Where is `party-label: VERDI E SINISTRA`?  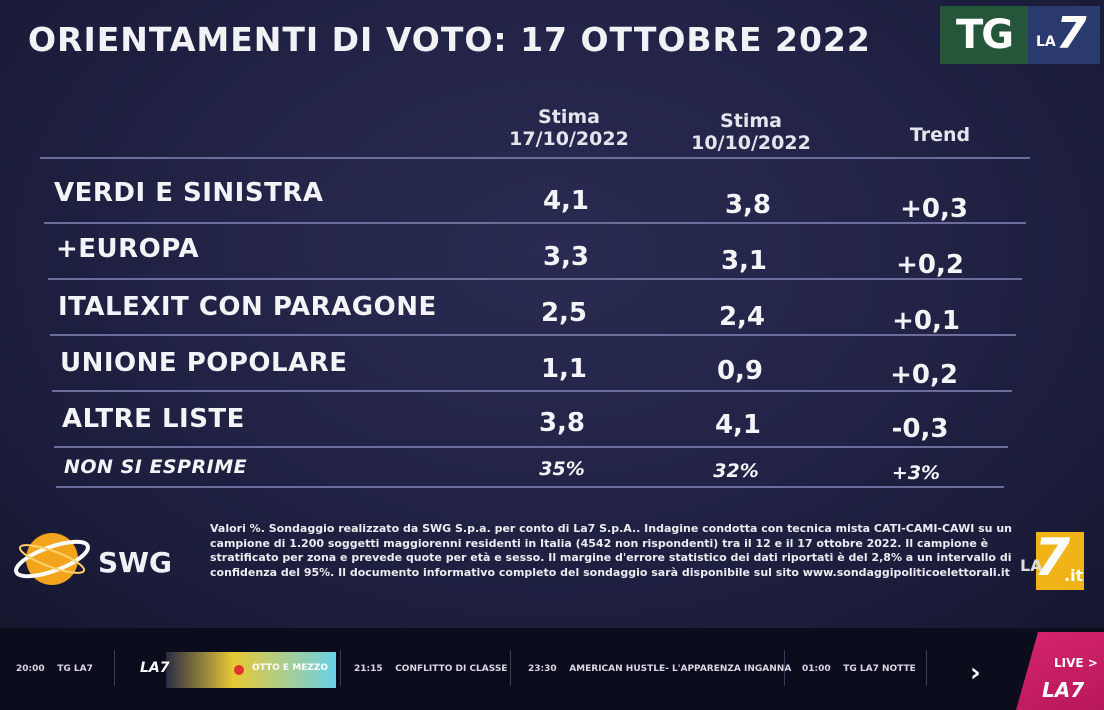 party-label: VERDI E SINISTRA is located at coordinates (189, 193).